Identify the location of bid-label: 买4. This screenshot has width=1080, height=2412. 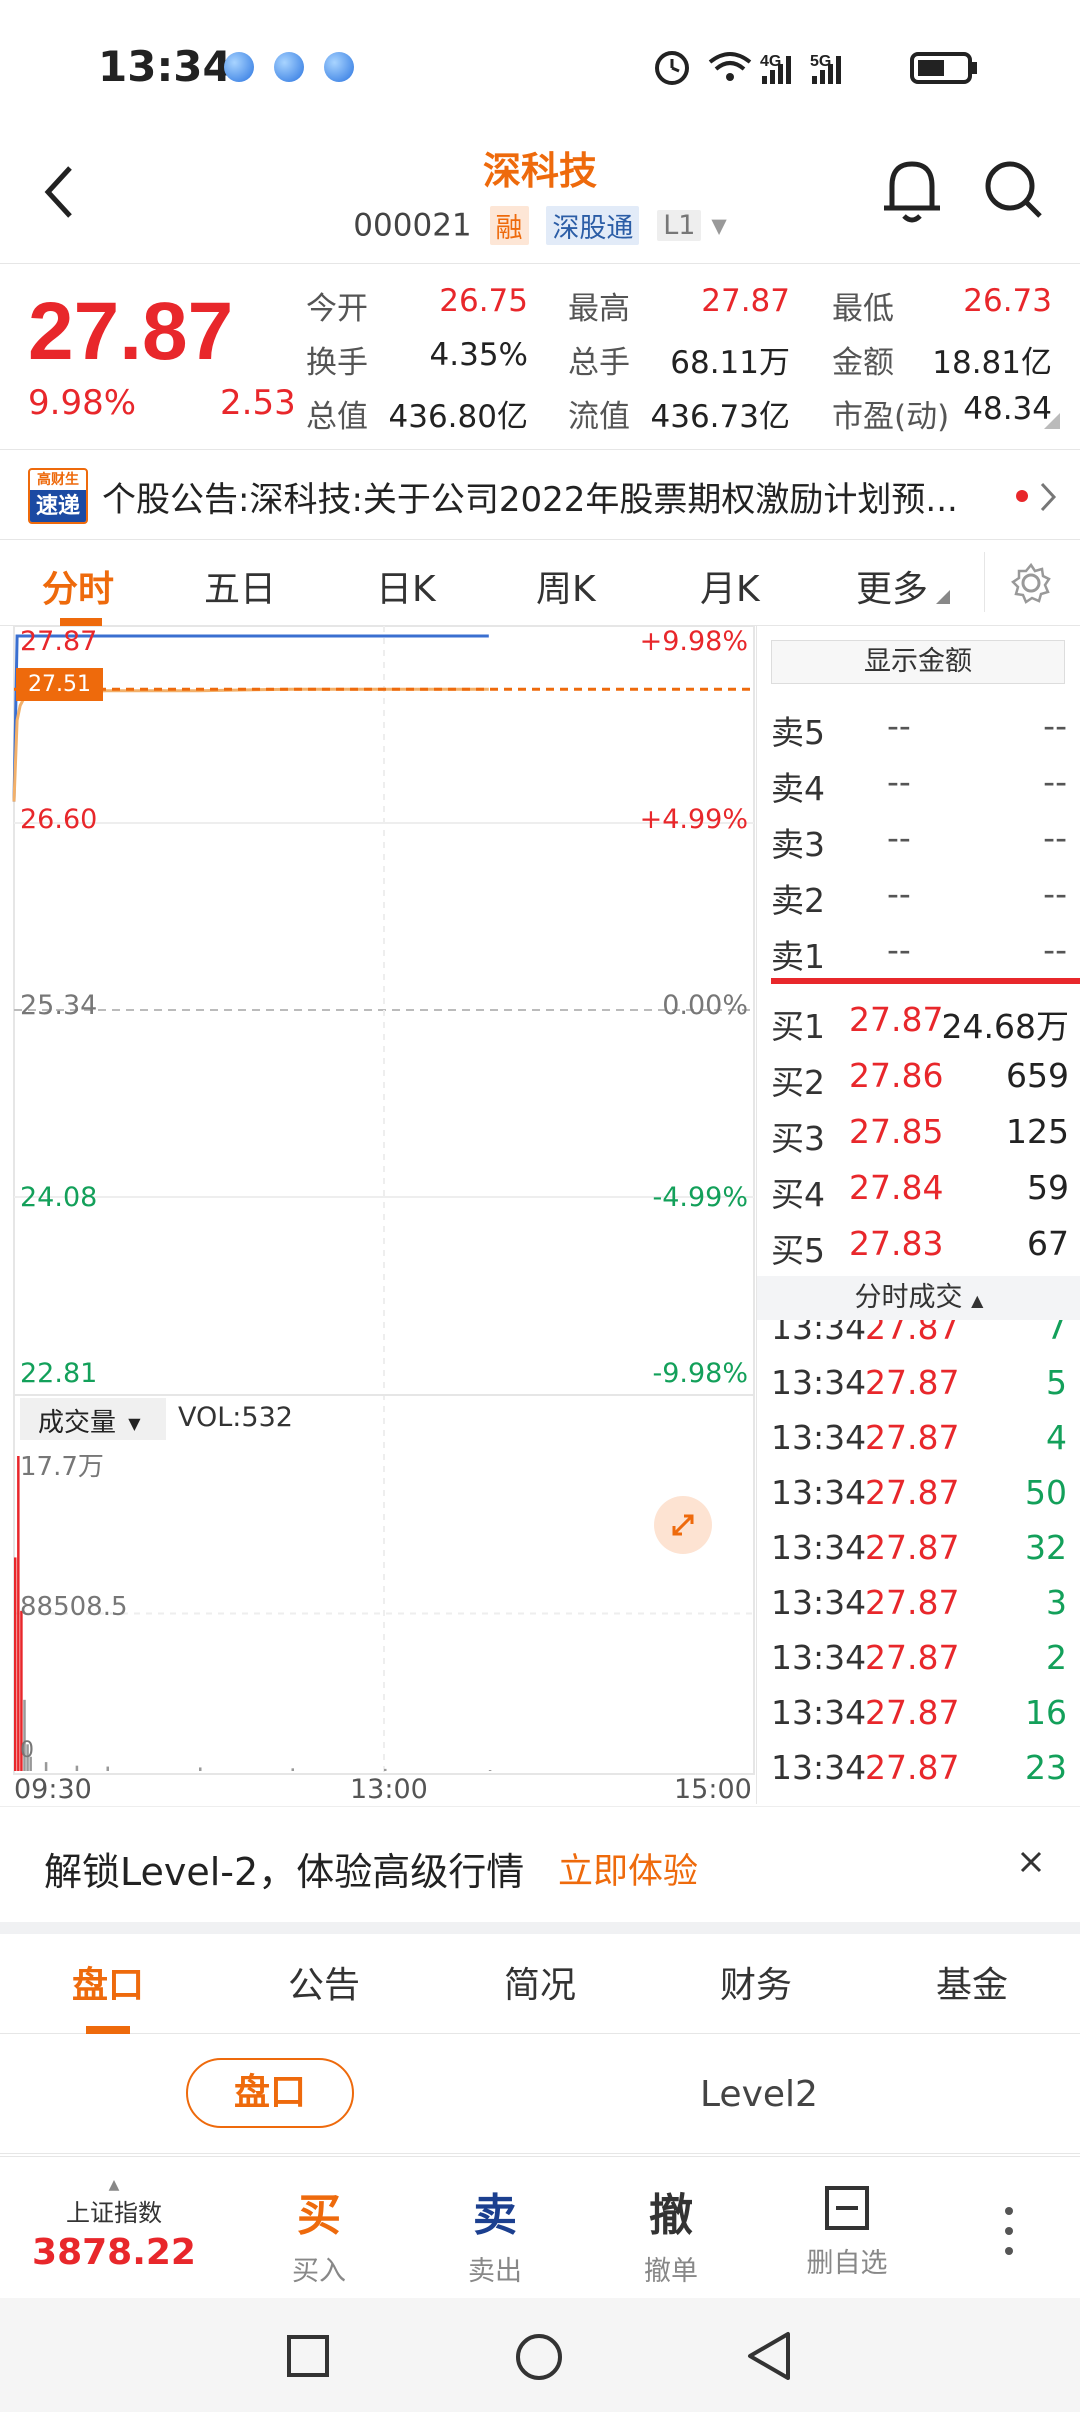
(798, 1194).